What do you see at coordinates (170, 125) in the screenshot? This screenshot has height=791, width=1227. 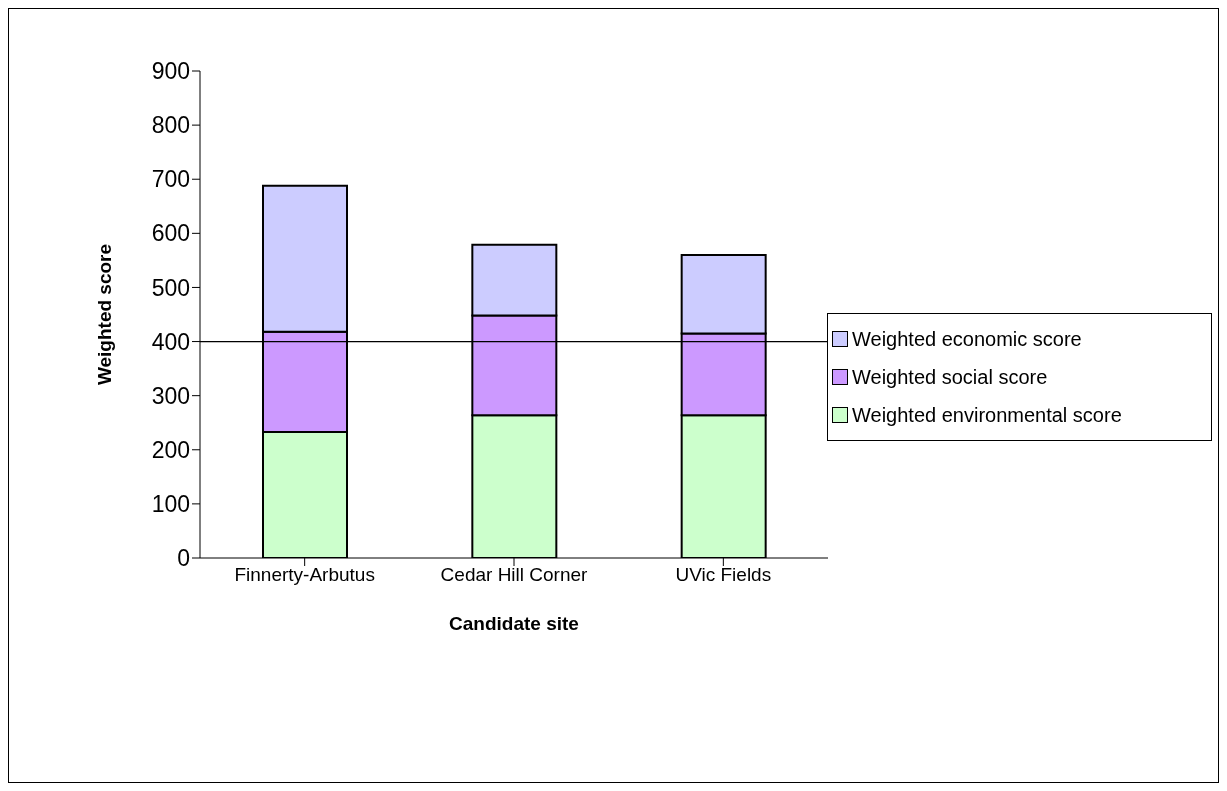 I see `y-tick-label: 800` at bounding box center [170, 125].